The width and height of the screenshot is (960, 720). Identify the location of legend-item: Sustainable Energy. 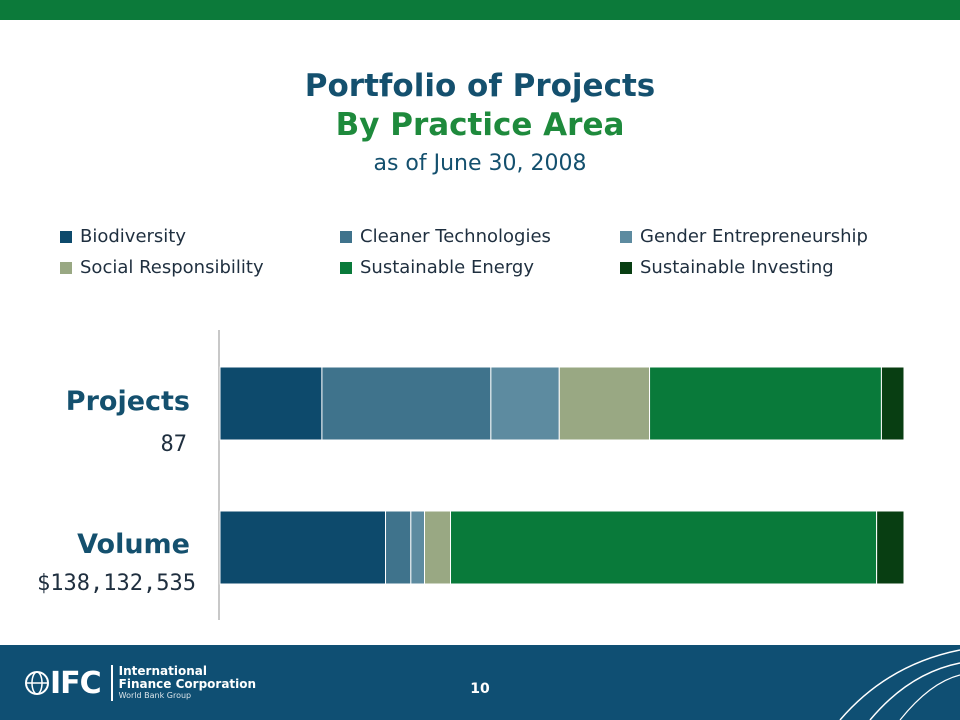
(437, 267).